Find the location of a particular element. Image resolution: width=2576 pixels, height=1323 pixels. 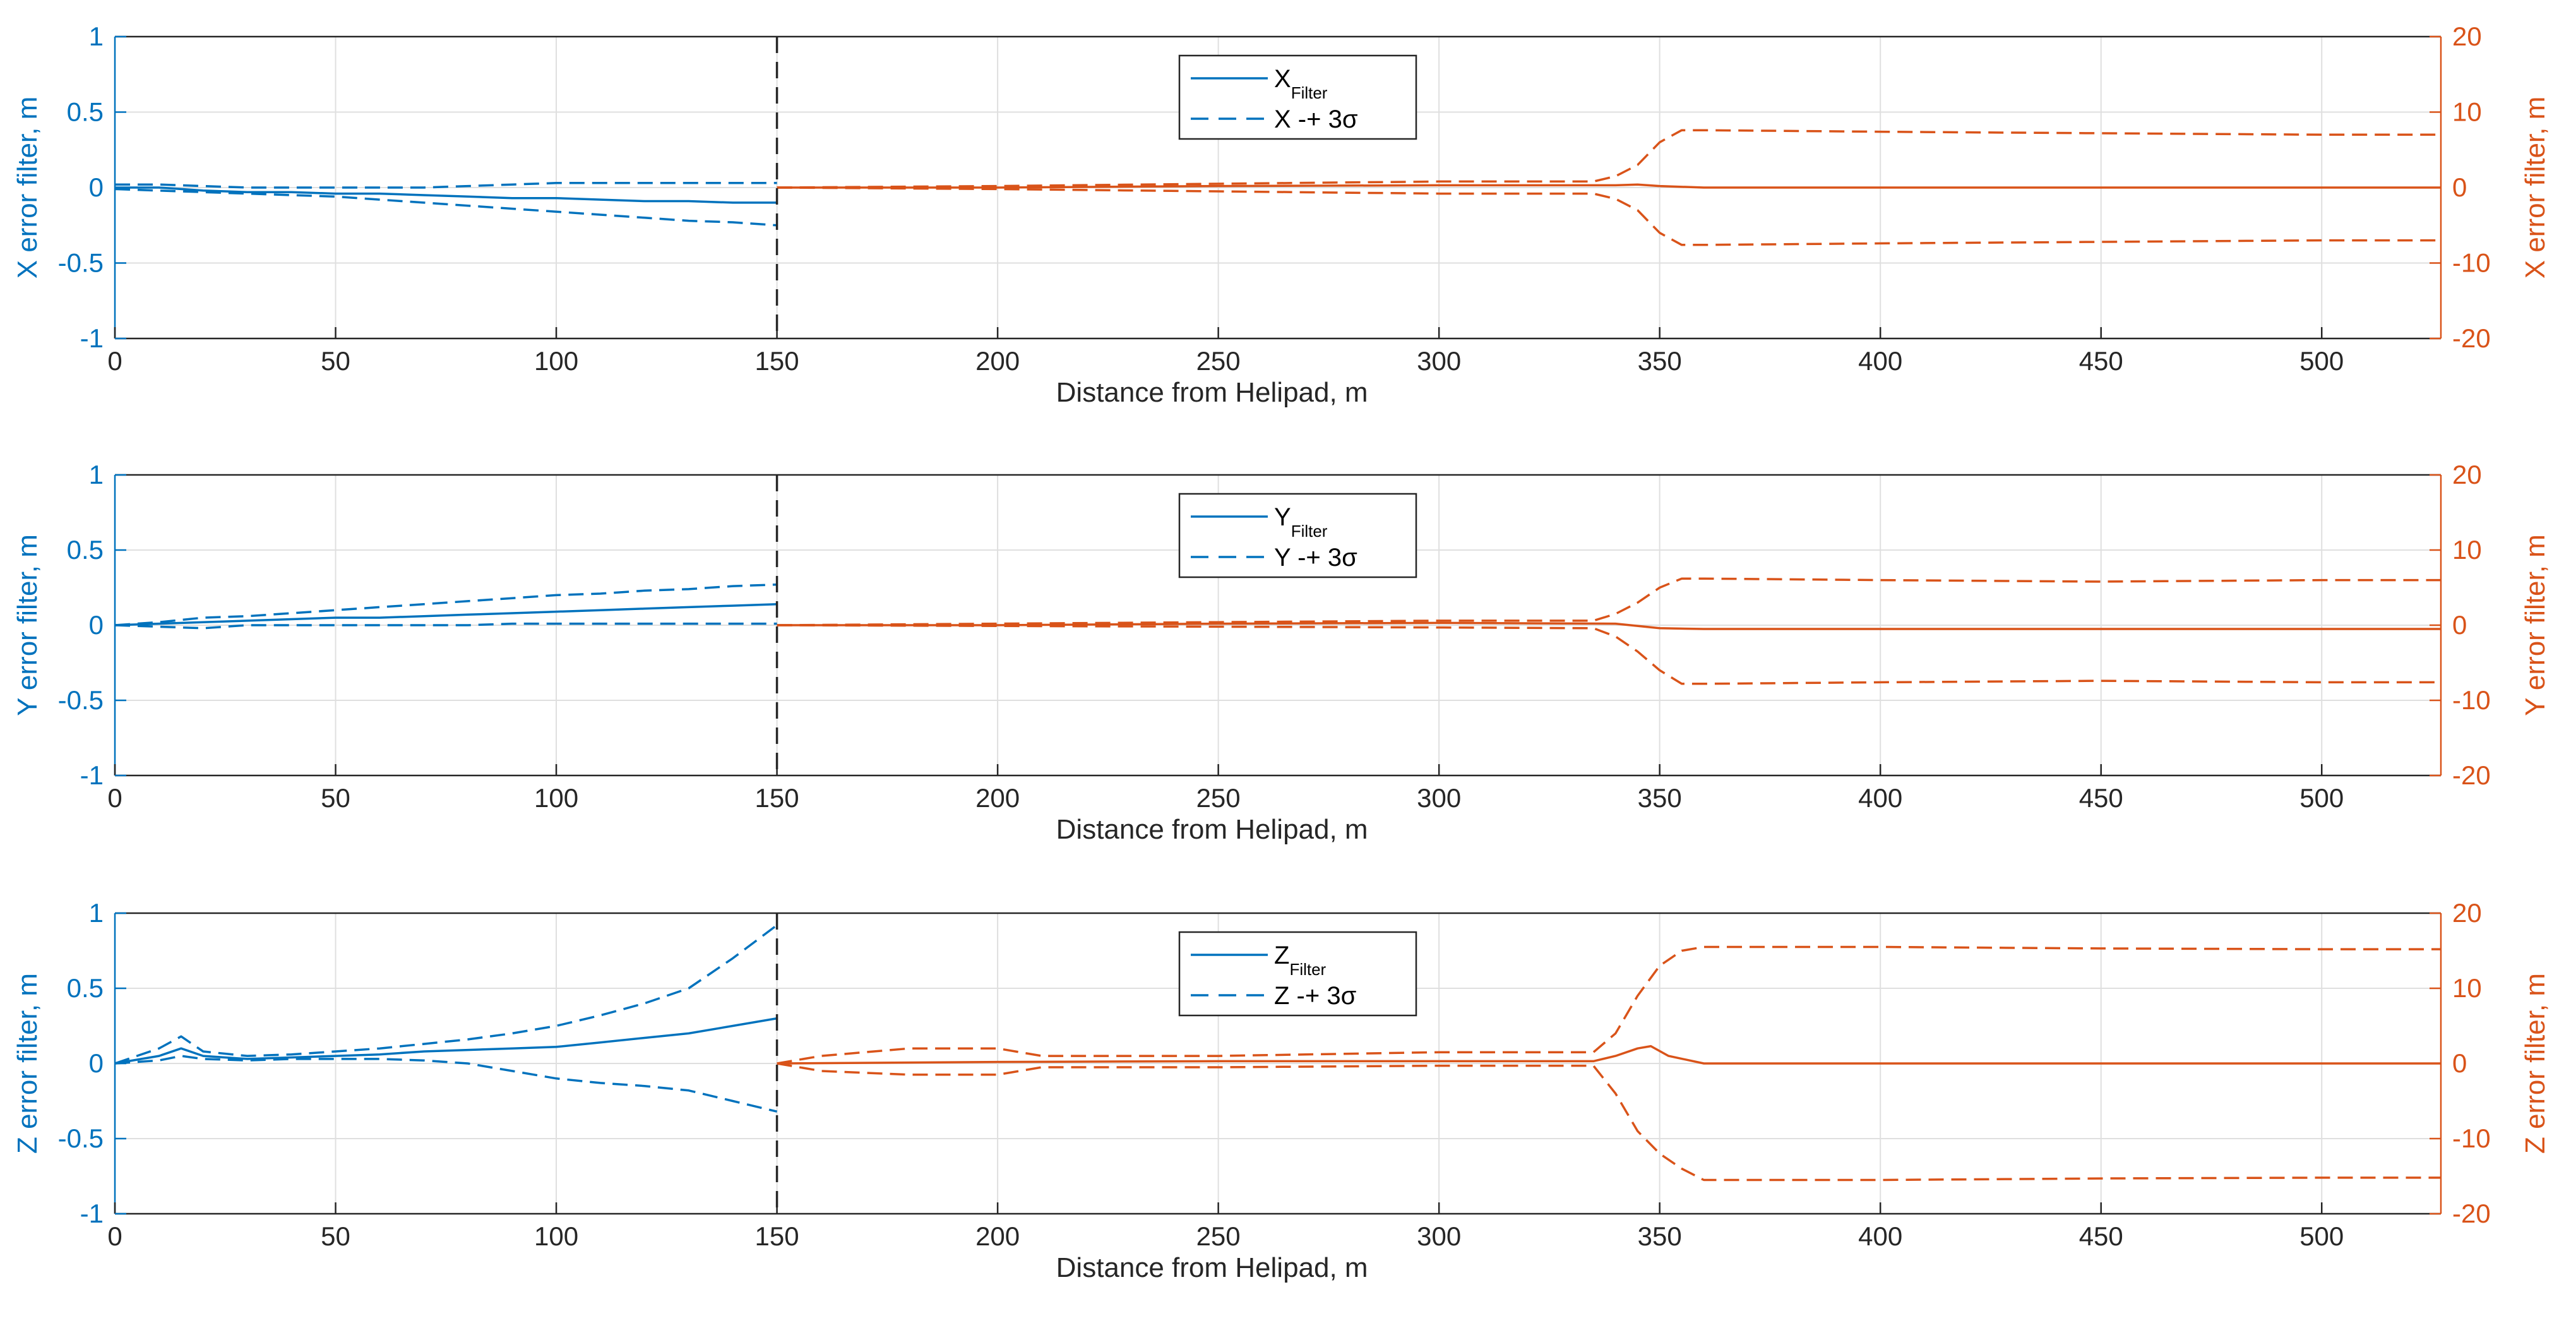

legend-label-main: X -+ 3σ is located at coordinates (1316, 119).